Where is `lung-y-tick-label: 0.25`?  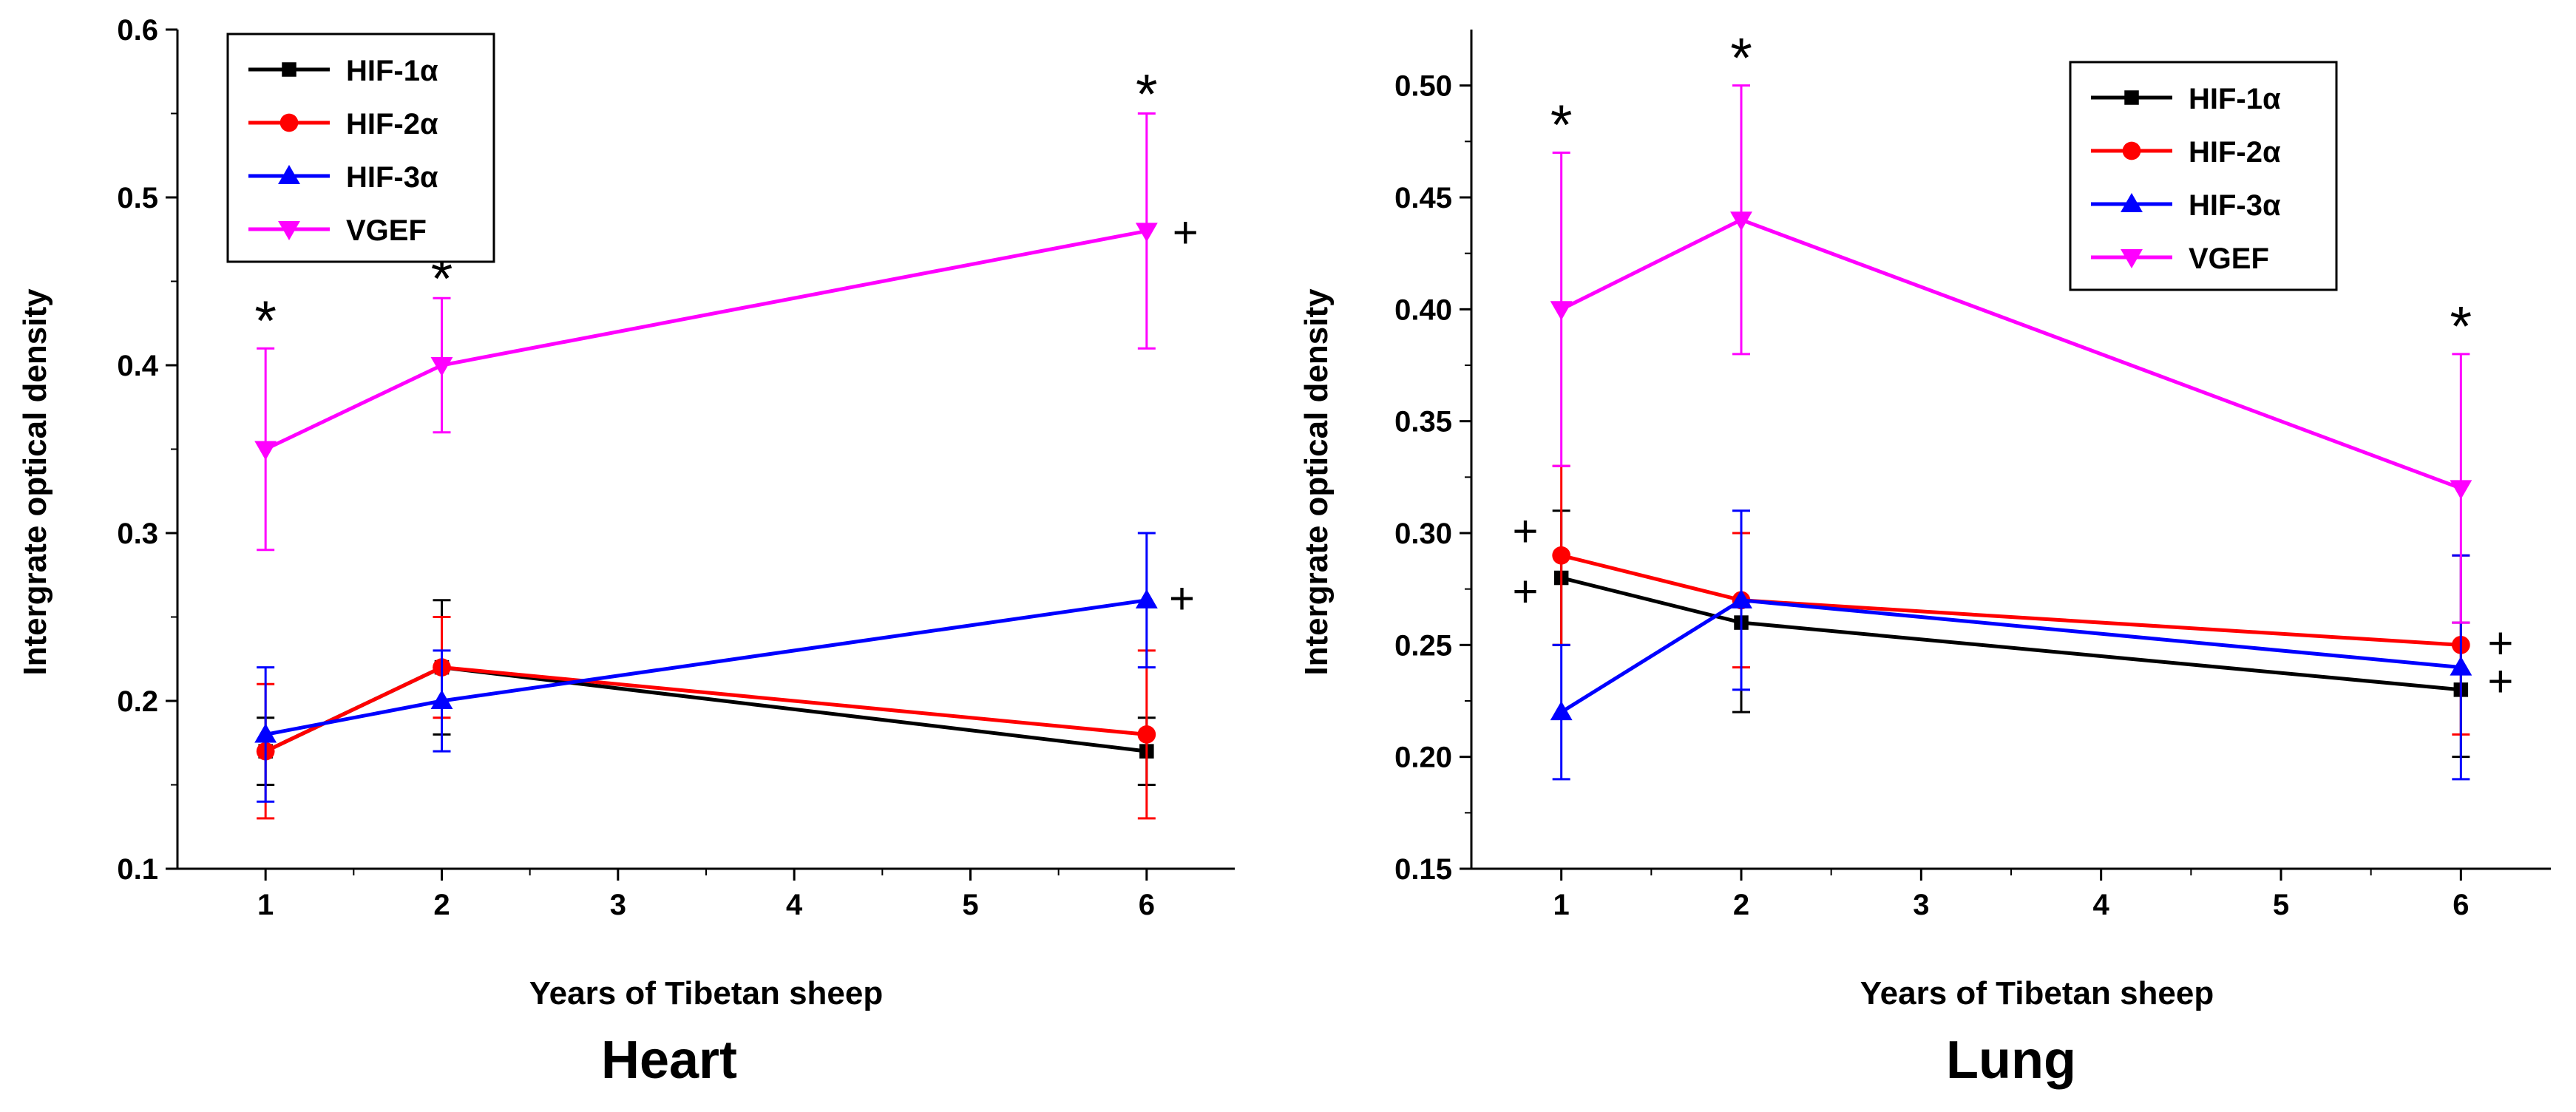 lung-y-tick-label: 0.25 is located at coordinates (1423, 646).